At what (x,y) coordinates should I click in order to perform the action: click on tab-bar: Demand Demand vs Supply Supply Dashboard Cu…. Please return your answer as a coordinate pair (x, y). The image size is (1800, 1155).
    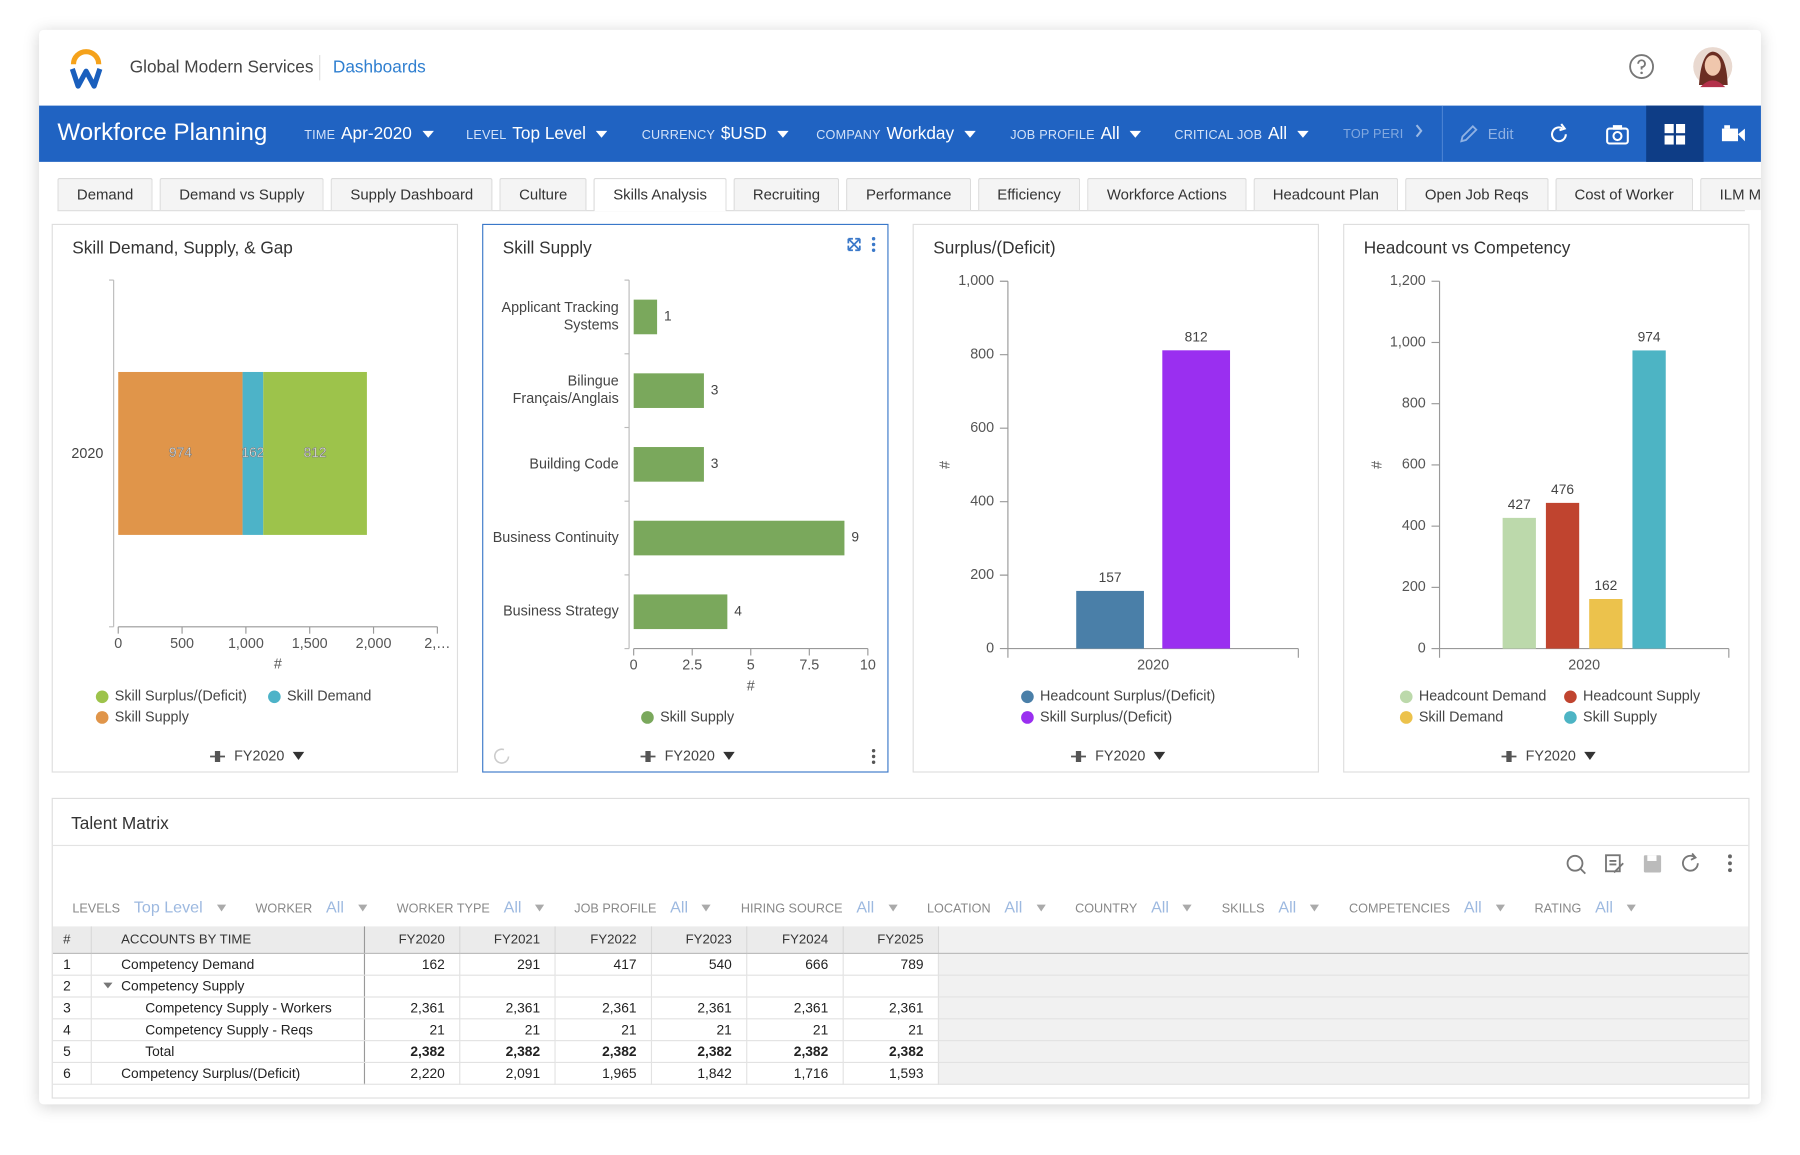
    Looking at the image, I should click on (909, 194).